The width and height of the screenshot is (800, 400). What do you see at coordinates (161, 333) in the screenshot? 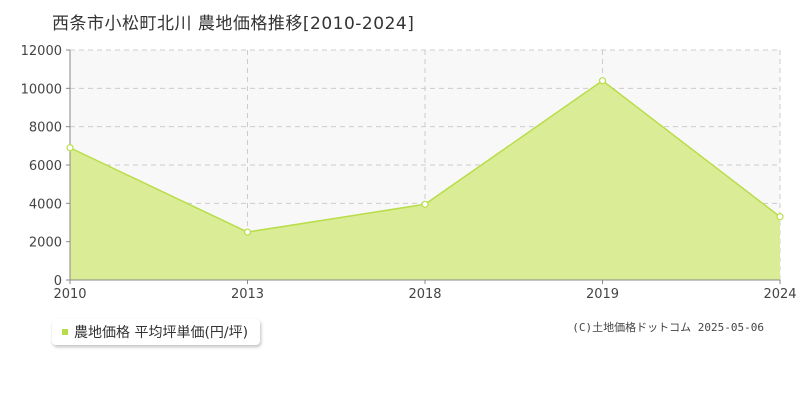
I see `legend-label: 農地価格 平均坪単価(円/坪)` at bounding box center [161, 333].